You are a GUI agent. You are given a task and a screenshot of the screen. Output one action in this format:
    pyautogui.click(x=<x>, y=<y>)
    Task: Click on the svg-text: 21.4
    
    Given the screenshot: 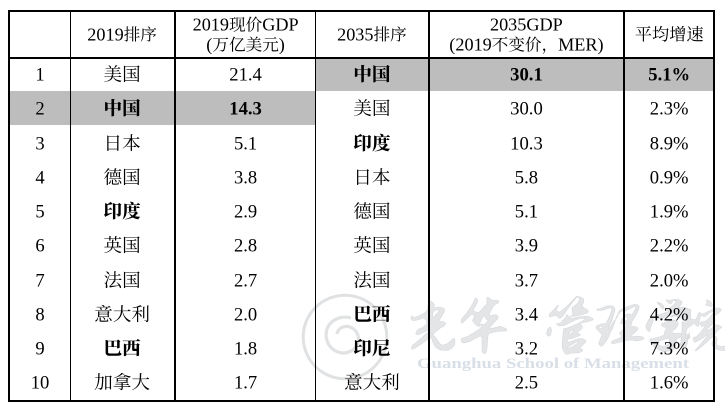 What is the action you would take?
    pyautogui.click(x=245, y=75)
    